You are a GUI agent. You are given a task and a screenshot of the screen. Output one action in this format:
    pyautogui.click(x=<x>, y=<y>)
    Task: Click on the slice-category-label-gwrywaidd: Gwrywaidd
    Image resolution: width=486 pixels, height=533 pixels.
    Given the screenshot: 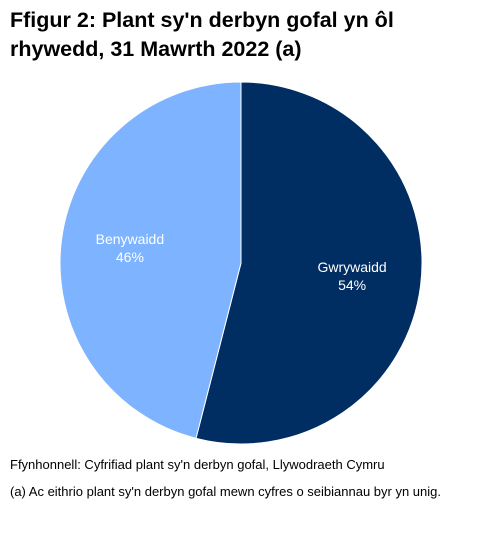 What is the action you would take?
    pyautogui.click(x=351, y=267)
    